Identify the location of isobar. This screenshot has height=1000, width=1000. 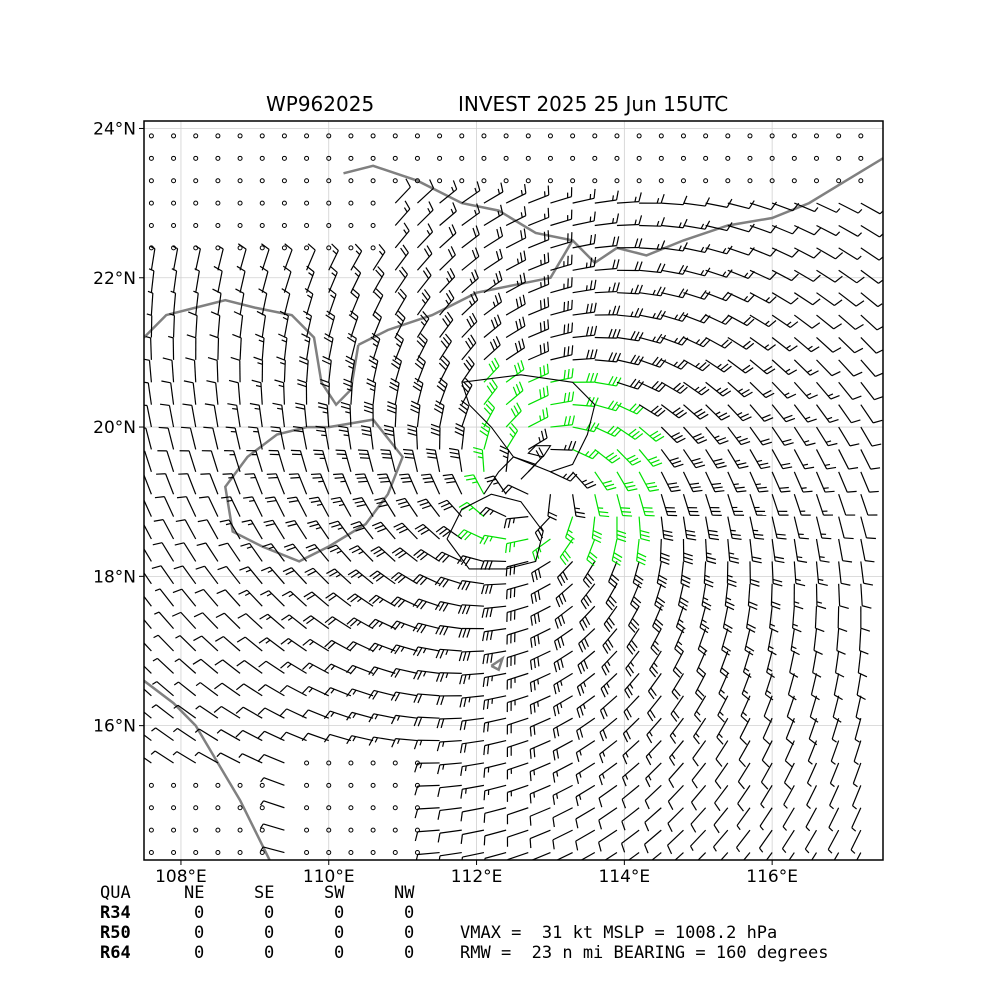
(528, 423).